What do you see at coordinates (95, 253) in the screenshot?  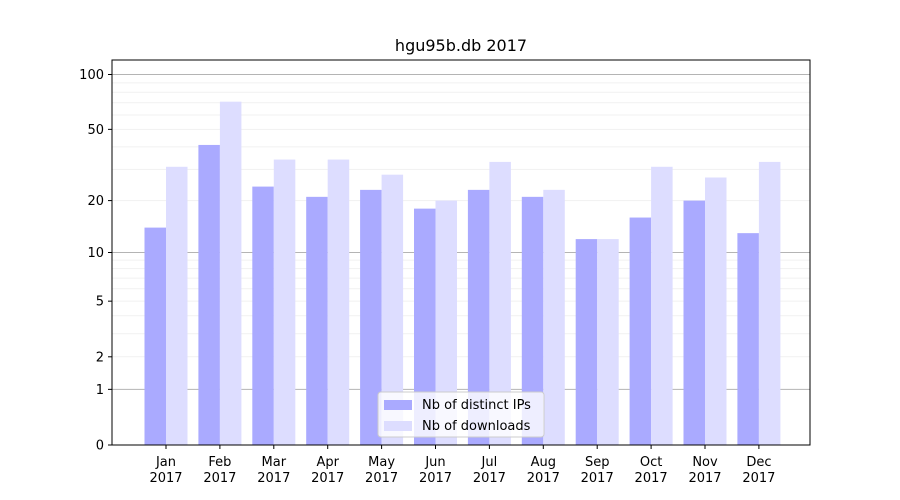 I see `y-tick-label: 10` at bounding box center [95, 253].